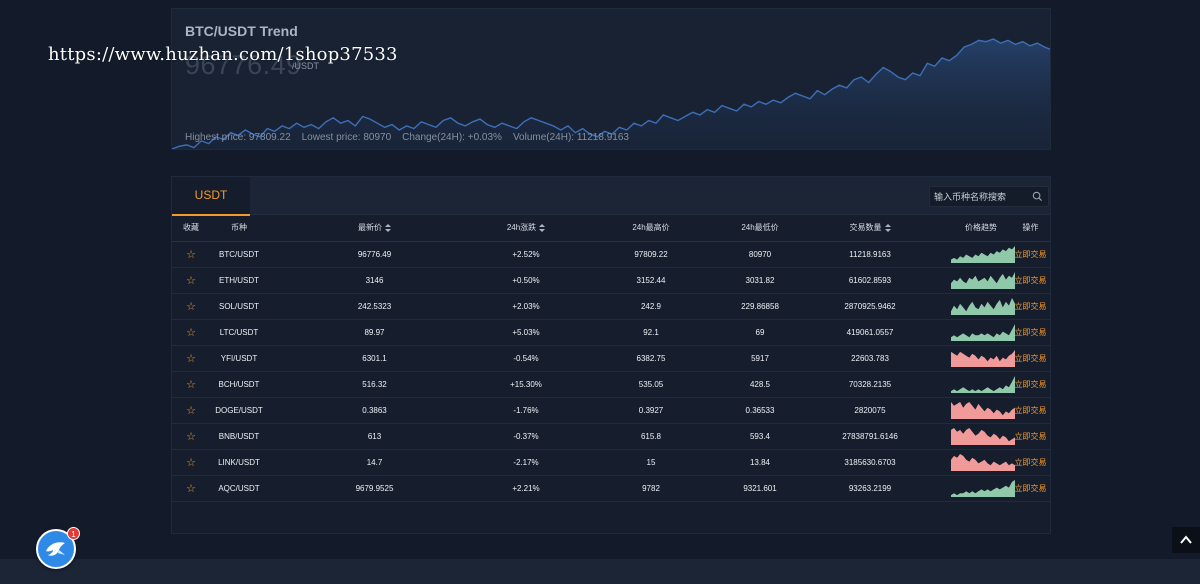 The image size is (1200, 584). Describe the element at coordinates (526, 462) in the screenshot. I see `change-cell: -2.17%` at that location.